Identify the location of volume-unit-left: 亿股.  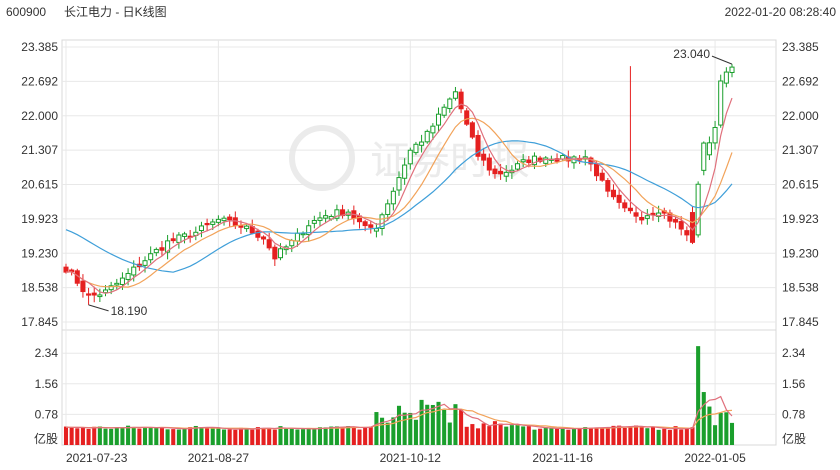
(46, 438).